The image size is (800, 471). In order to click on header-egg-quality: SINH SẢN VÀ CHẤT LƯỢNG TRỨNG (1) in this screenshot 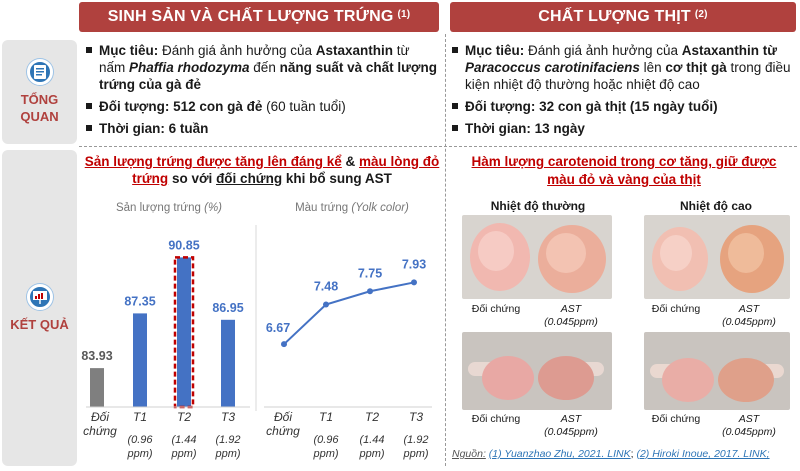, I will do `click(259, 17)`.